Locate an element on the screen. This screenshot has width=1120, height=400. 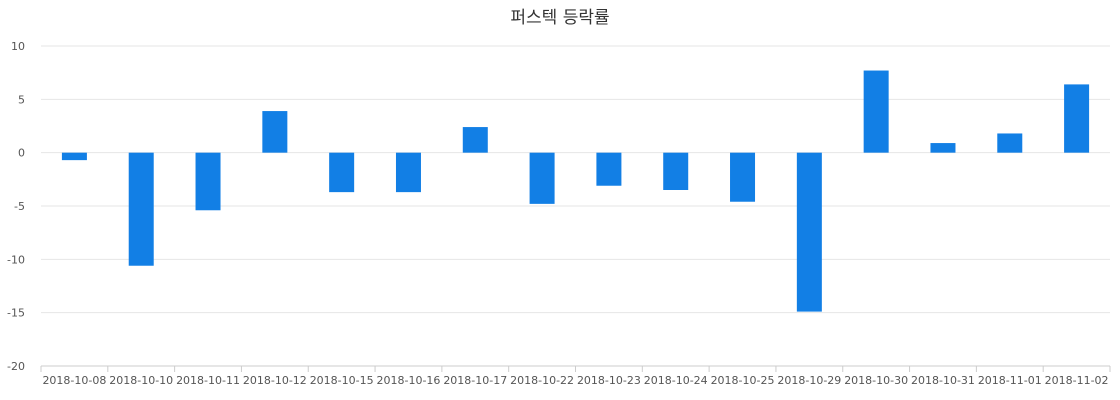
y-tick-label: 5 is located at coordinates (21, 99).